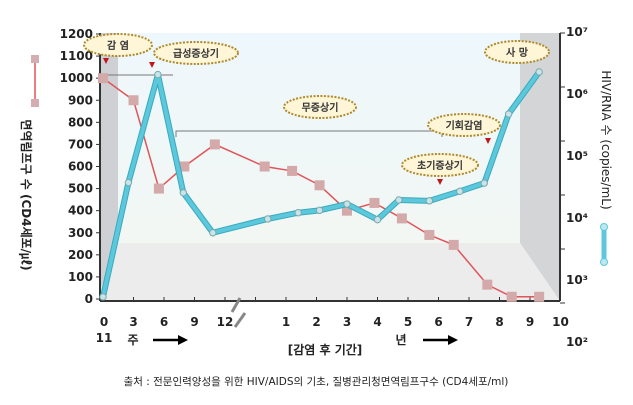  I want to click on axis-break, so click(238, 312).